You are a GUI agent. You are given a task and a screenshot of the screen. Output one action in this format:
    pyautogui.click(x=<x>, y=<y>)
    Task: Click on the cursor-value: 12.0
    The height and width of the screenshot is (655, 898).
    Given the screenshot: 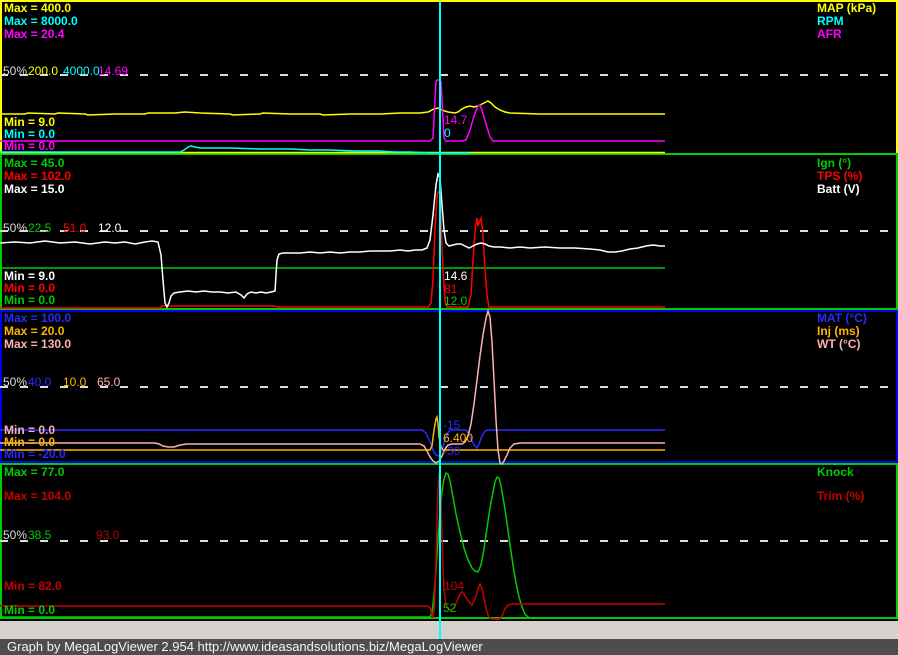 What is the action you would take?
    pyautogui.click(x=456, y=301)
    